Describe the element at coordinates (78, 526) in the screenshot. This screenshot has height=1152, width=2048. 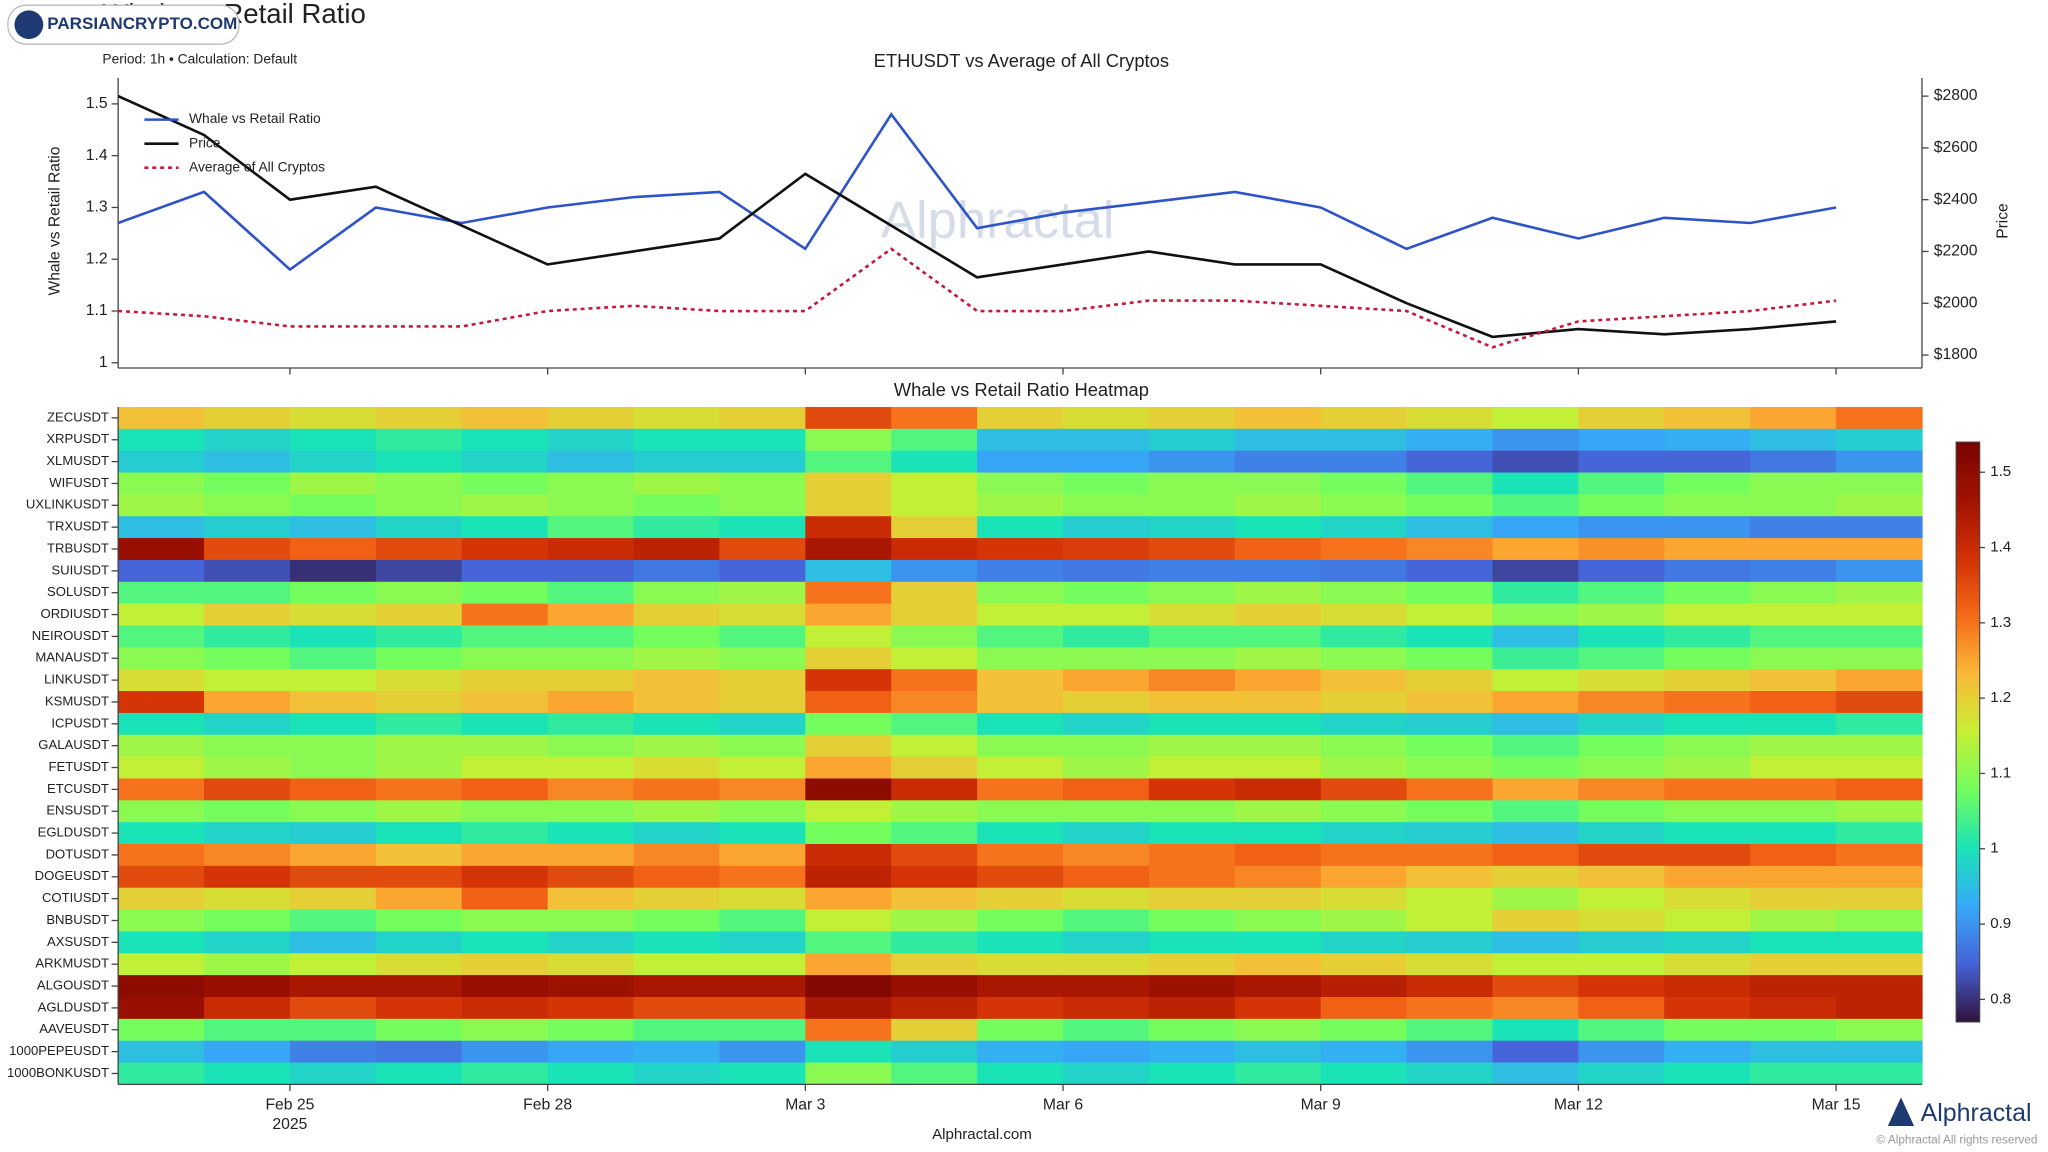
I see `row-label: TRXUSDT` at that location.